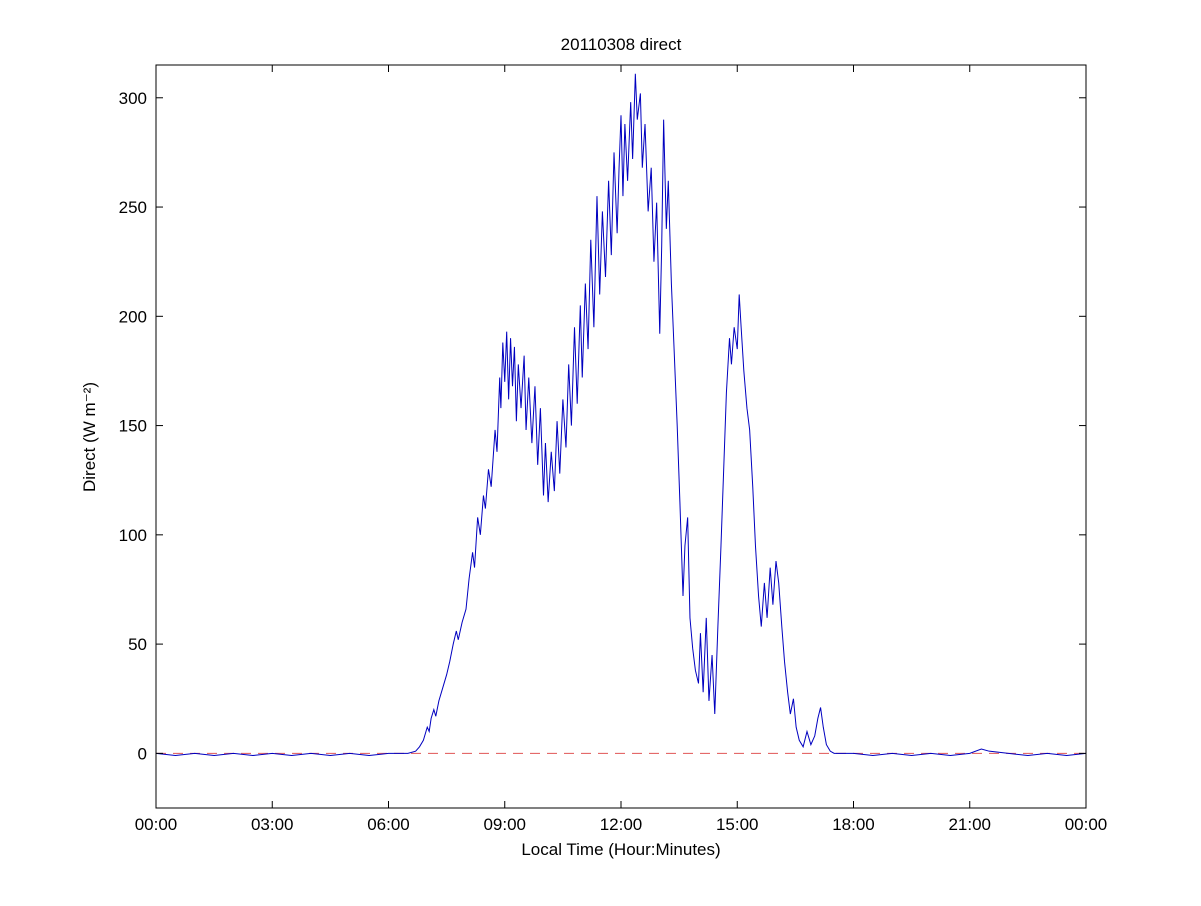 Image resolution: width=1201 pixels, height=906 pixels. What do you see at coordinates (137, 644) in the screenshot?
I see `y-tick-label: 50` at bounding box center [137, 644].